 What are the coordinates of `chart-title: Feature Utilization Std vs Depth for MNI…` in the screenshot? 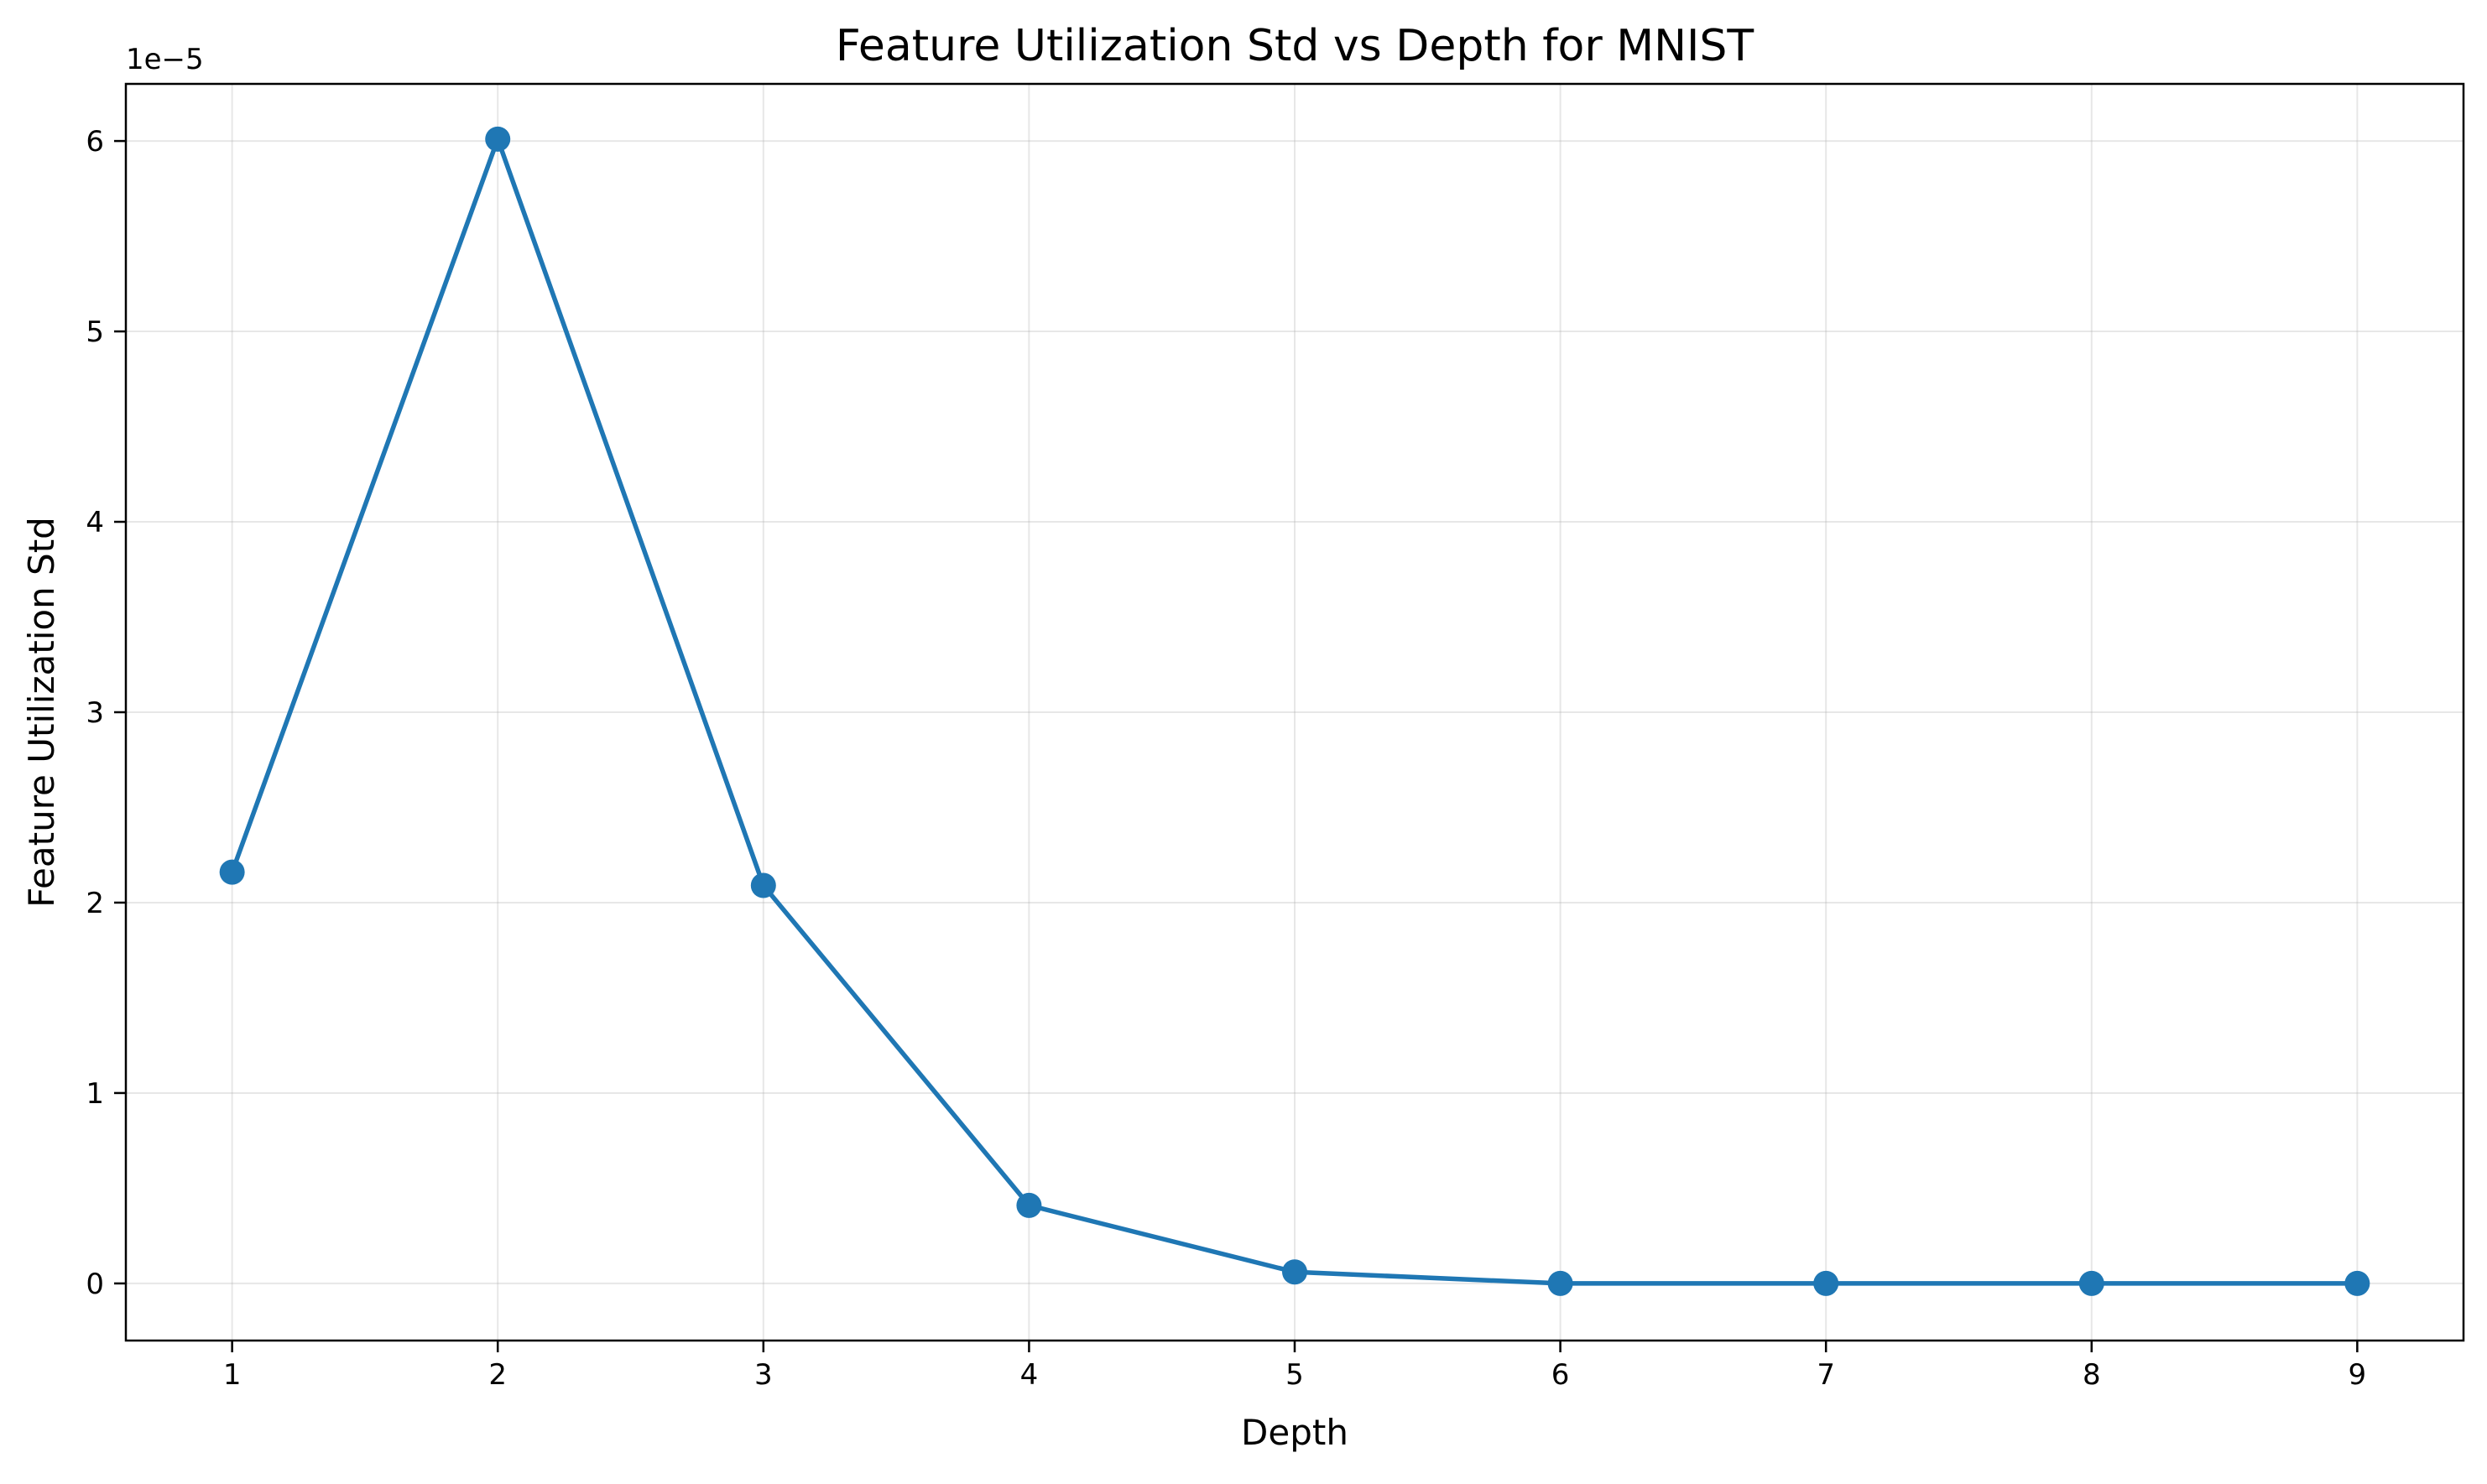 It's located at (1295, 46).